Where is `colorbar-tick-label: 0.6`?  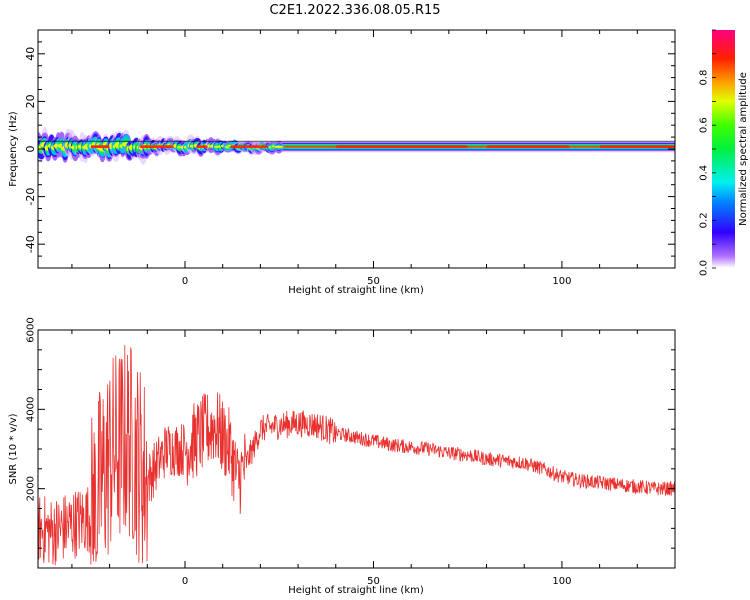 colorbar-tick-label: 0.6 is located at coordinates (704, 125).